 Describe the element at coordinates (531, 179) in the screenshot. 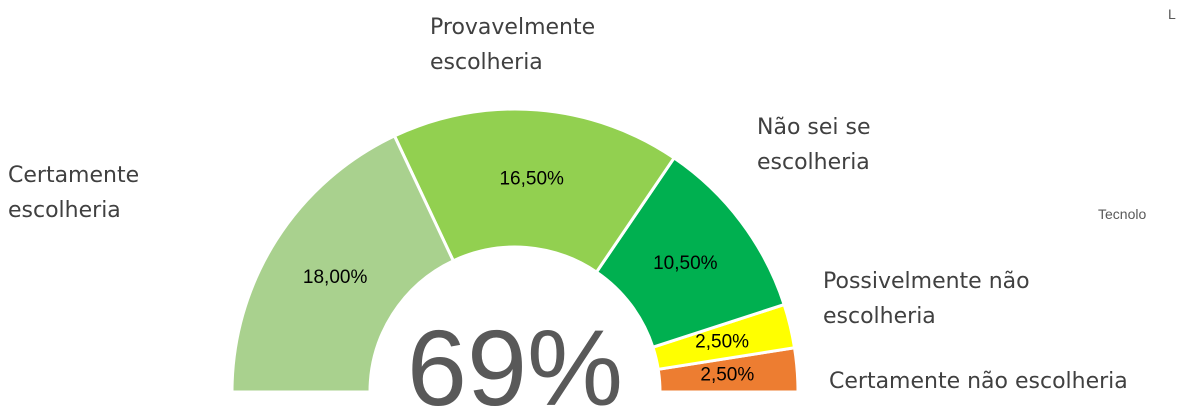

I see `value-label: 16,50%` at that location.